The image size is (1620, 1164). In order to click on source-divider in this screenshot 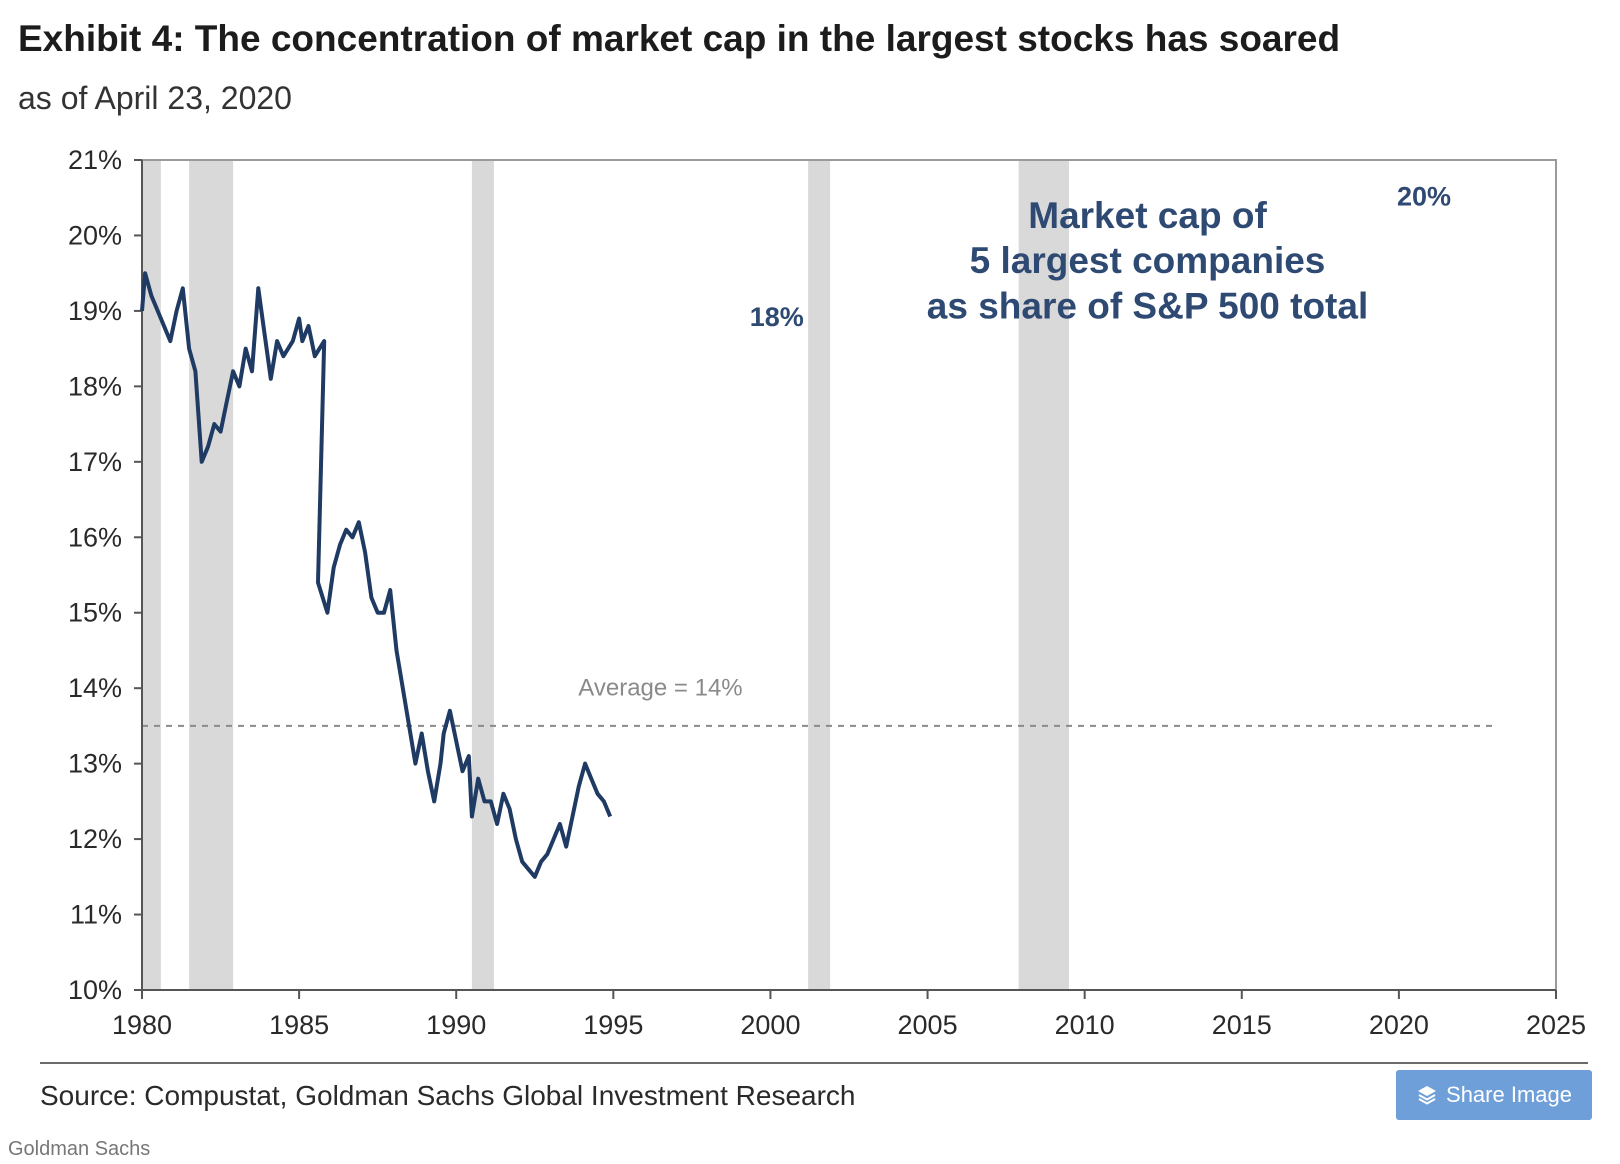, I will do `click(814, 1063)`.